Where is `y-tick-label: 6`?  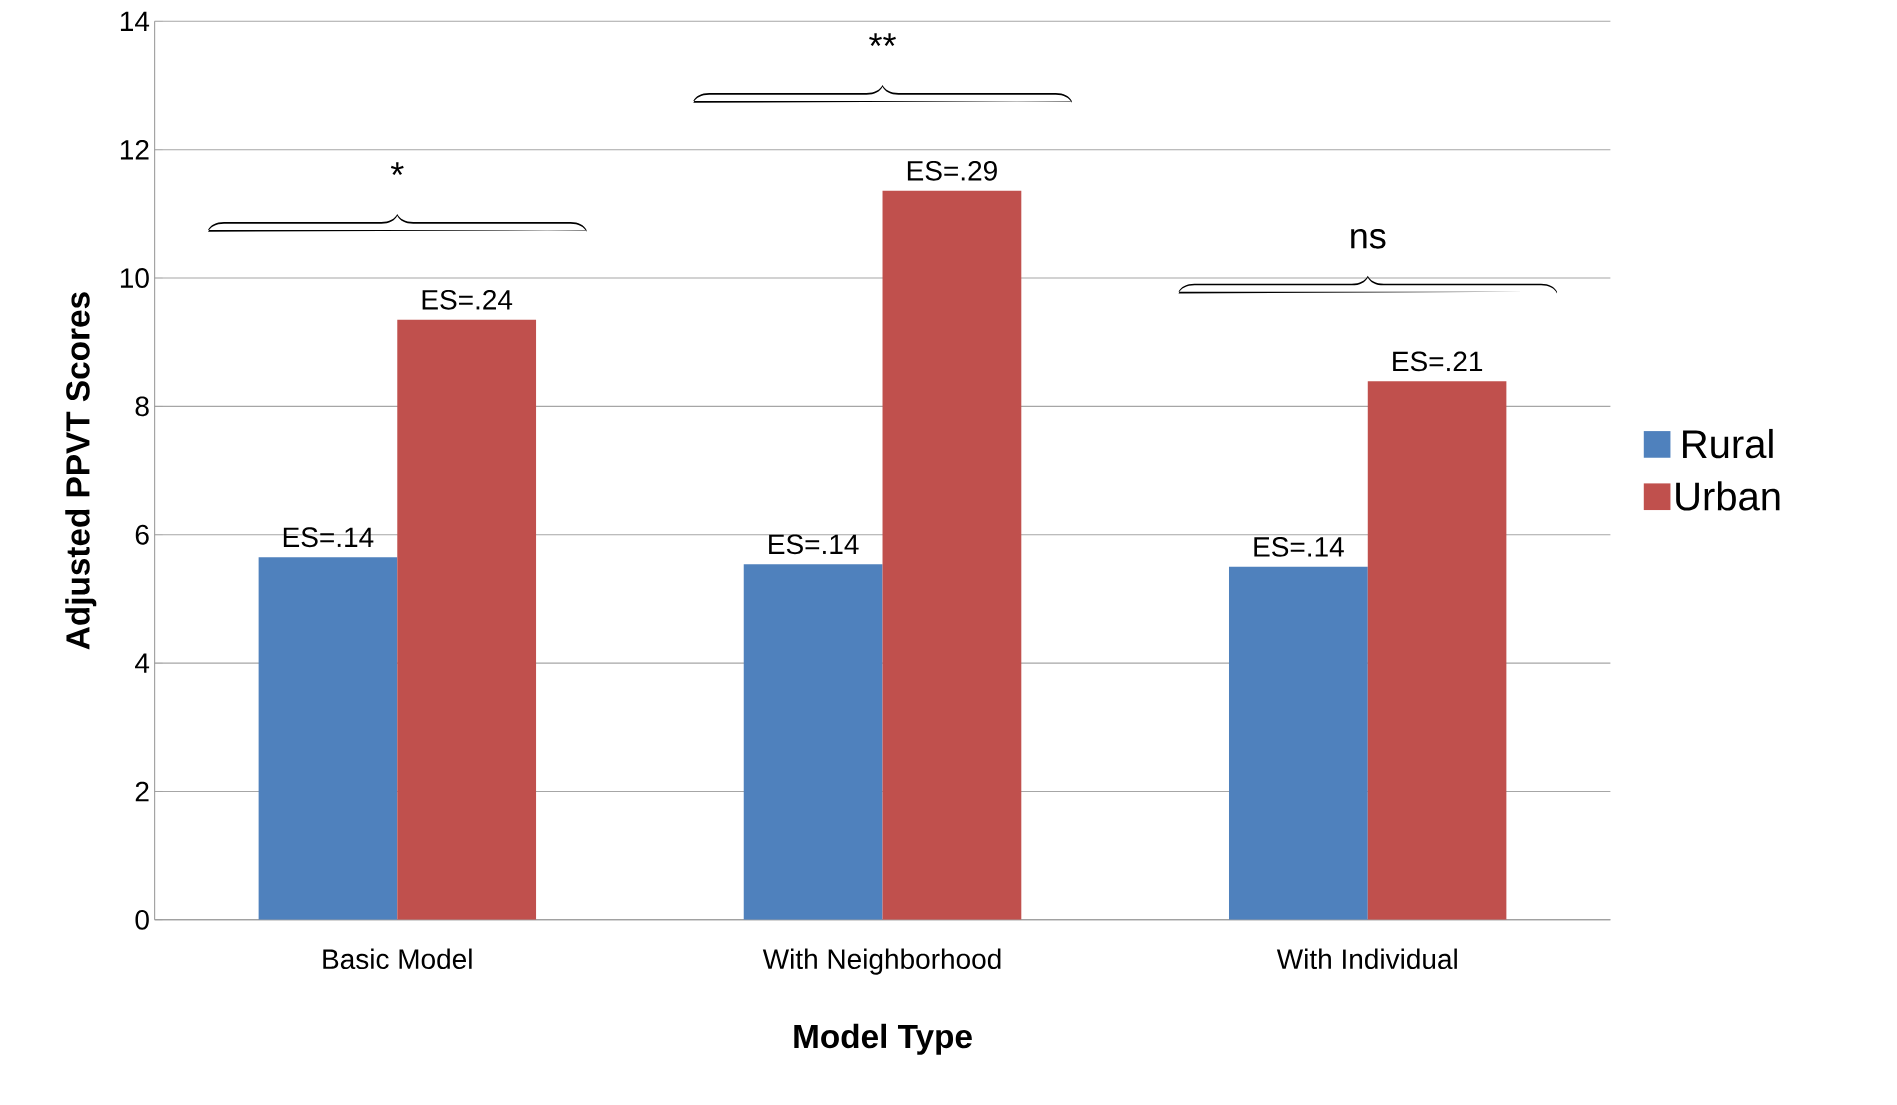
y-tick-label: 6 is located at coordinates (142, 534).